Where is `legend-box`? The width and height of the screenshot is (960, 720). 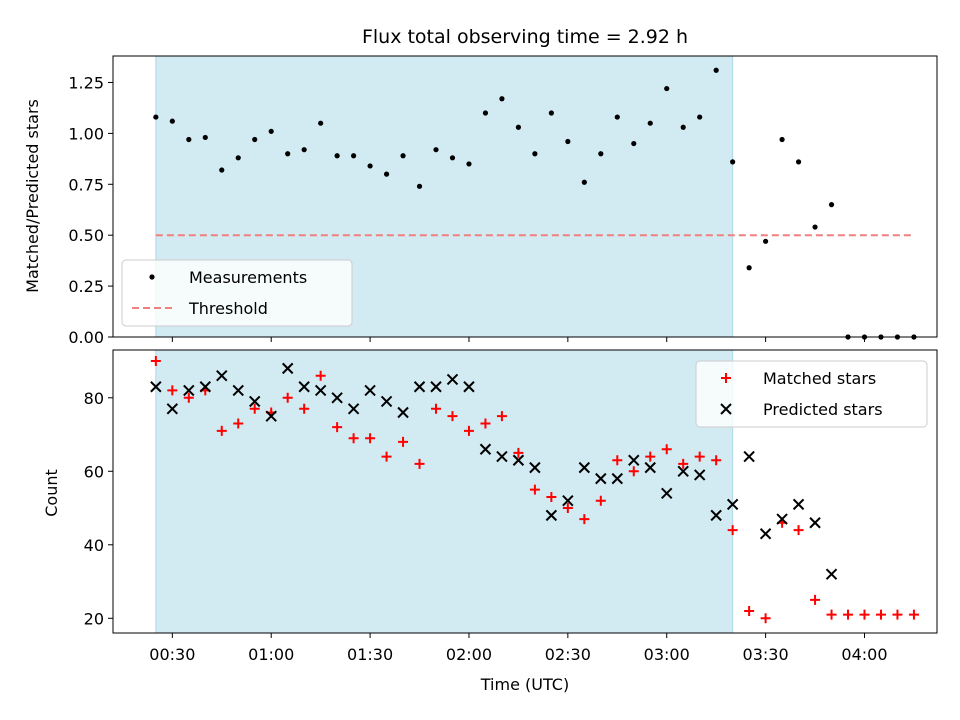 legend-box is located at coordinates (237, 293).